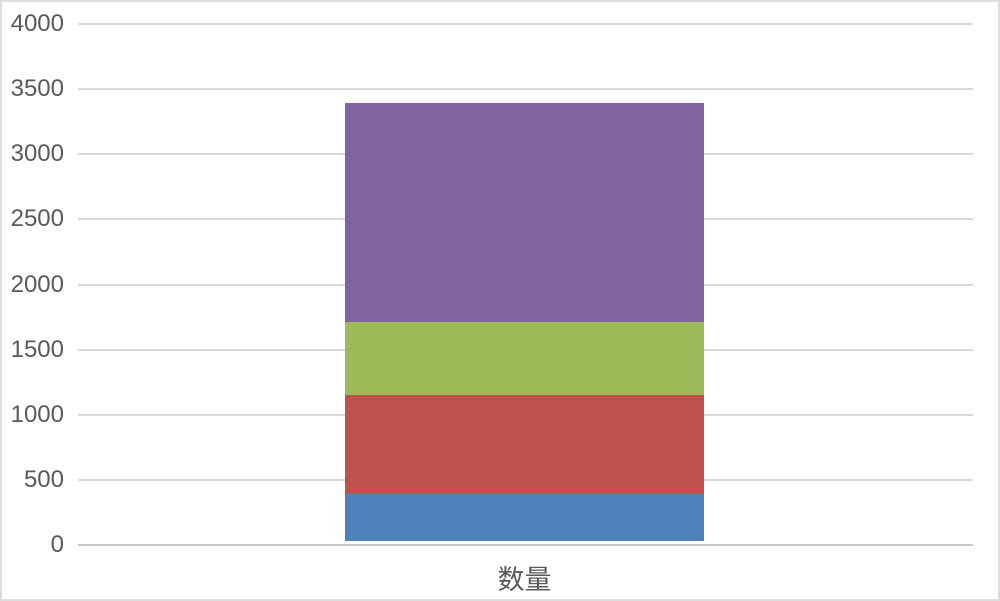 This screenshot has width=1000, height=601. I want to click on y-tick-label-0: 0, so click(57, 544).